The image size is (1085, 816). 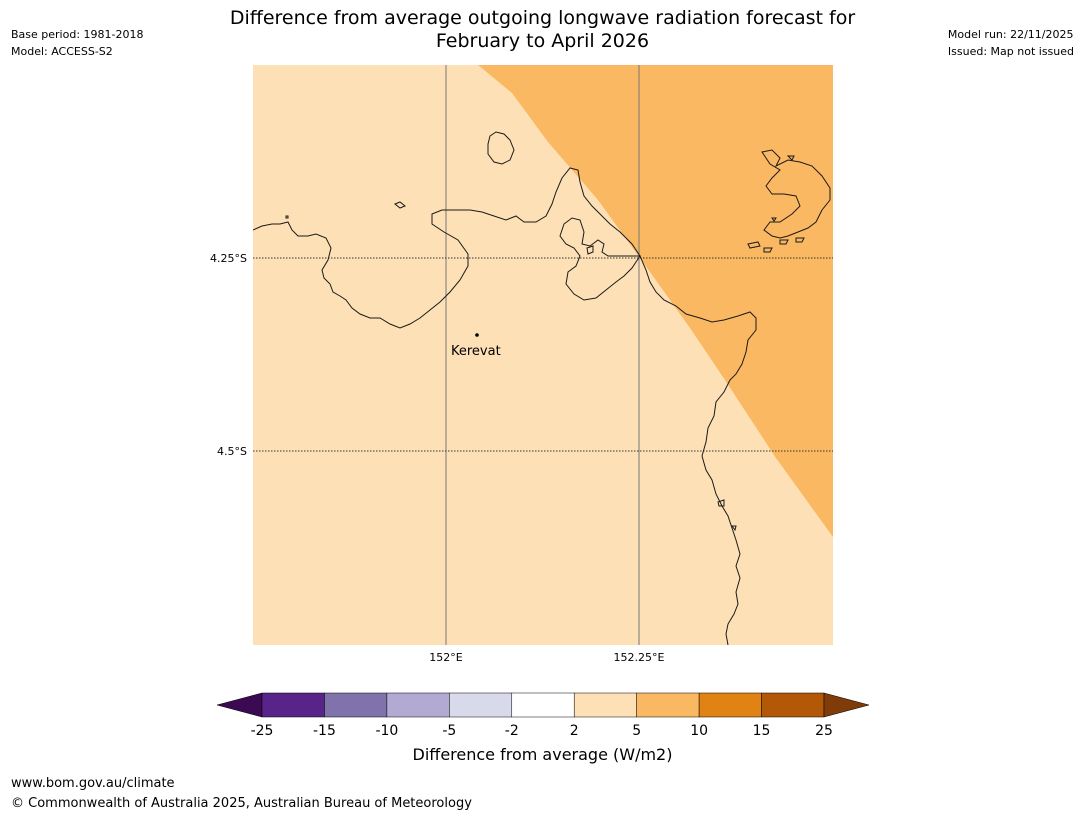 I want to click on colorbar-arrow-low, so click(x=239, y=705).